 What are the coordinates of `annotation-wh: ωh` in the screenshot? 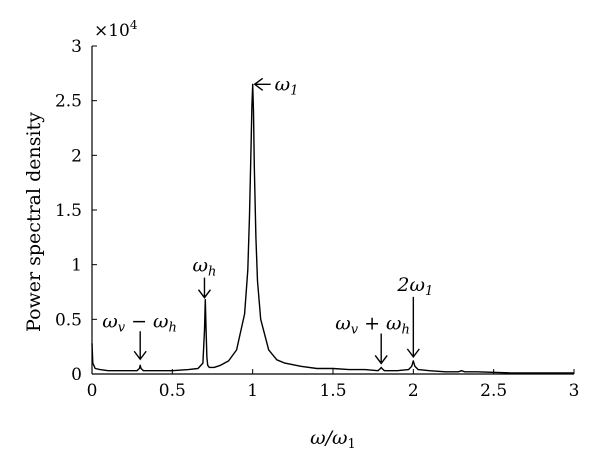 It's located at (205, 277).